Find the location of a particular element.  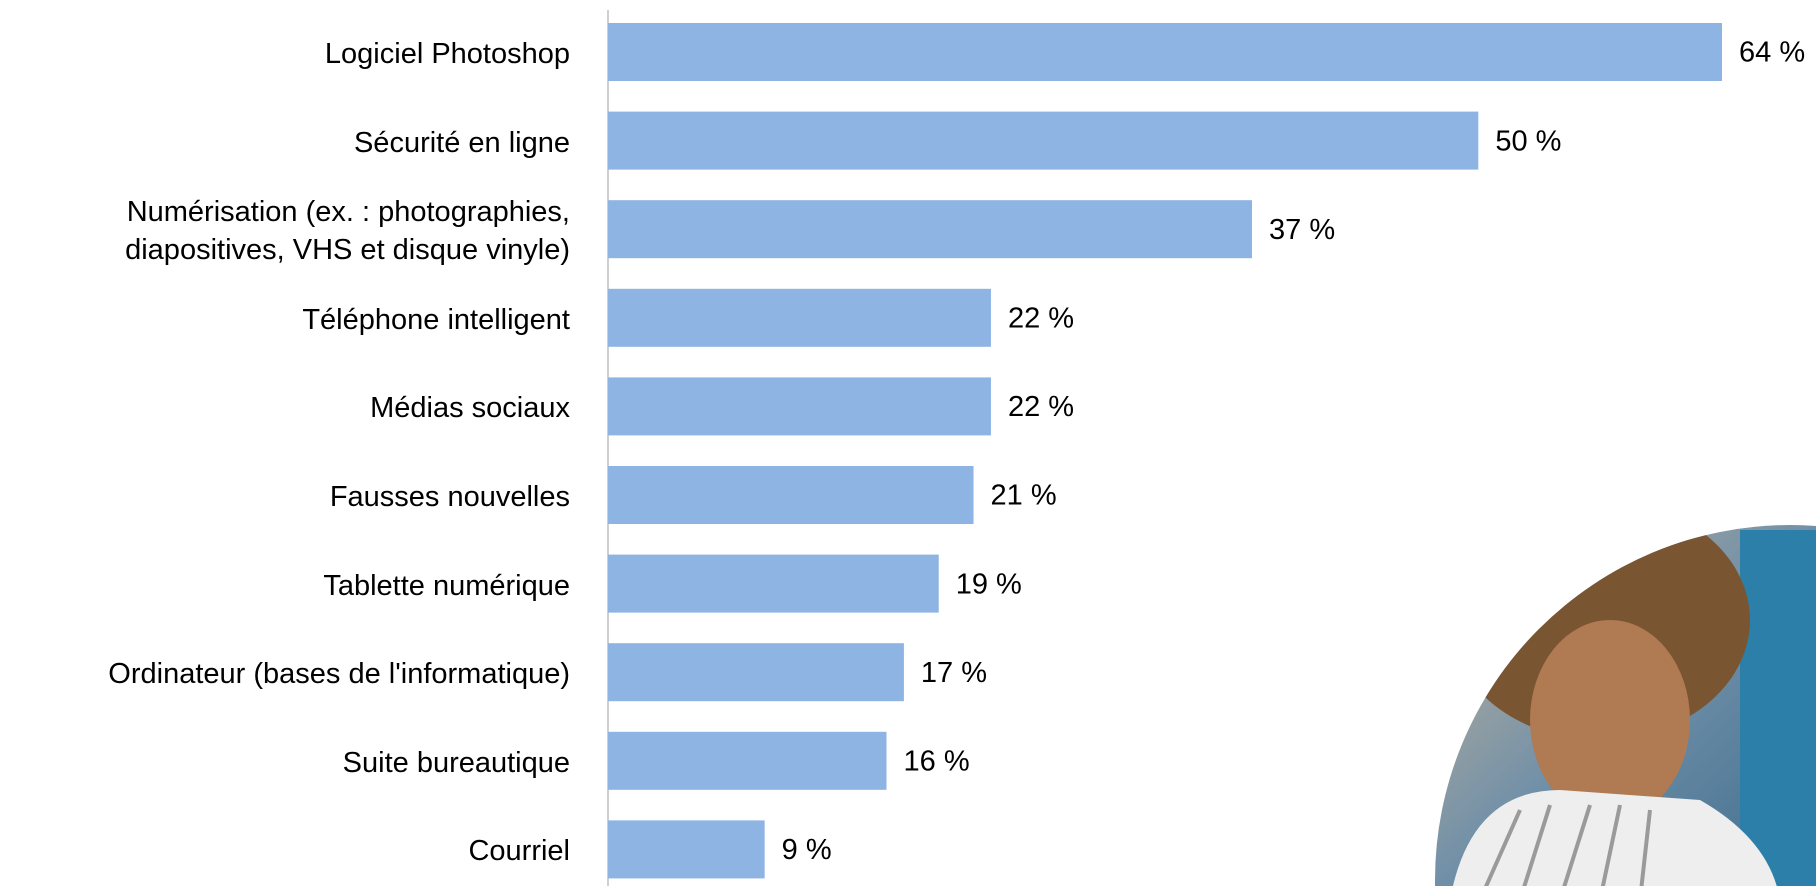

value-label: 9 % is located at coordinates (807, 850).